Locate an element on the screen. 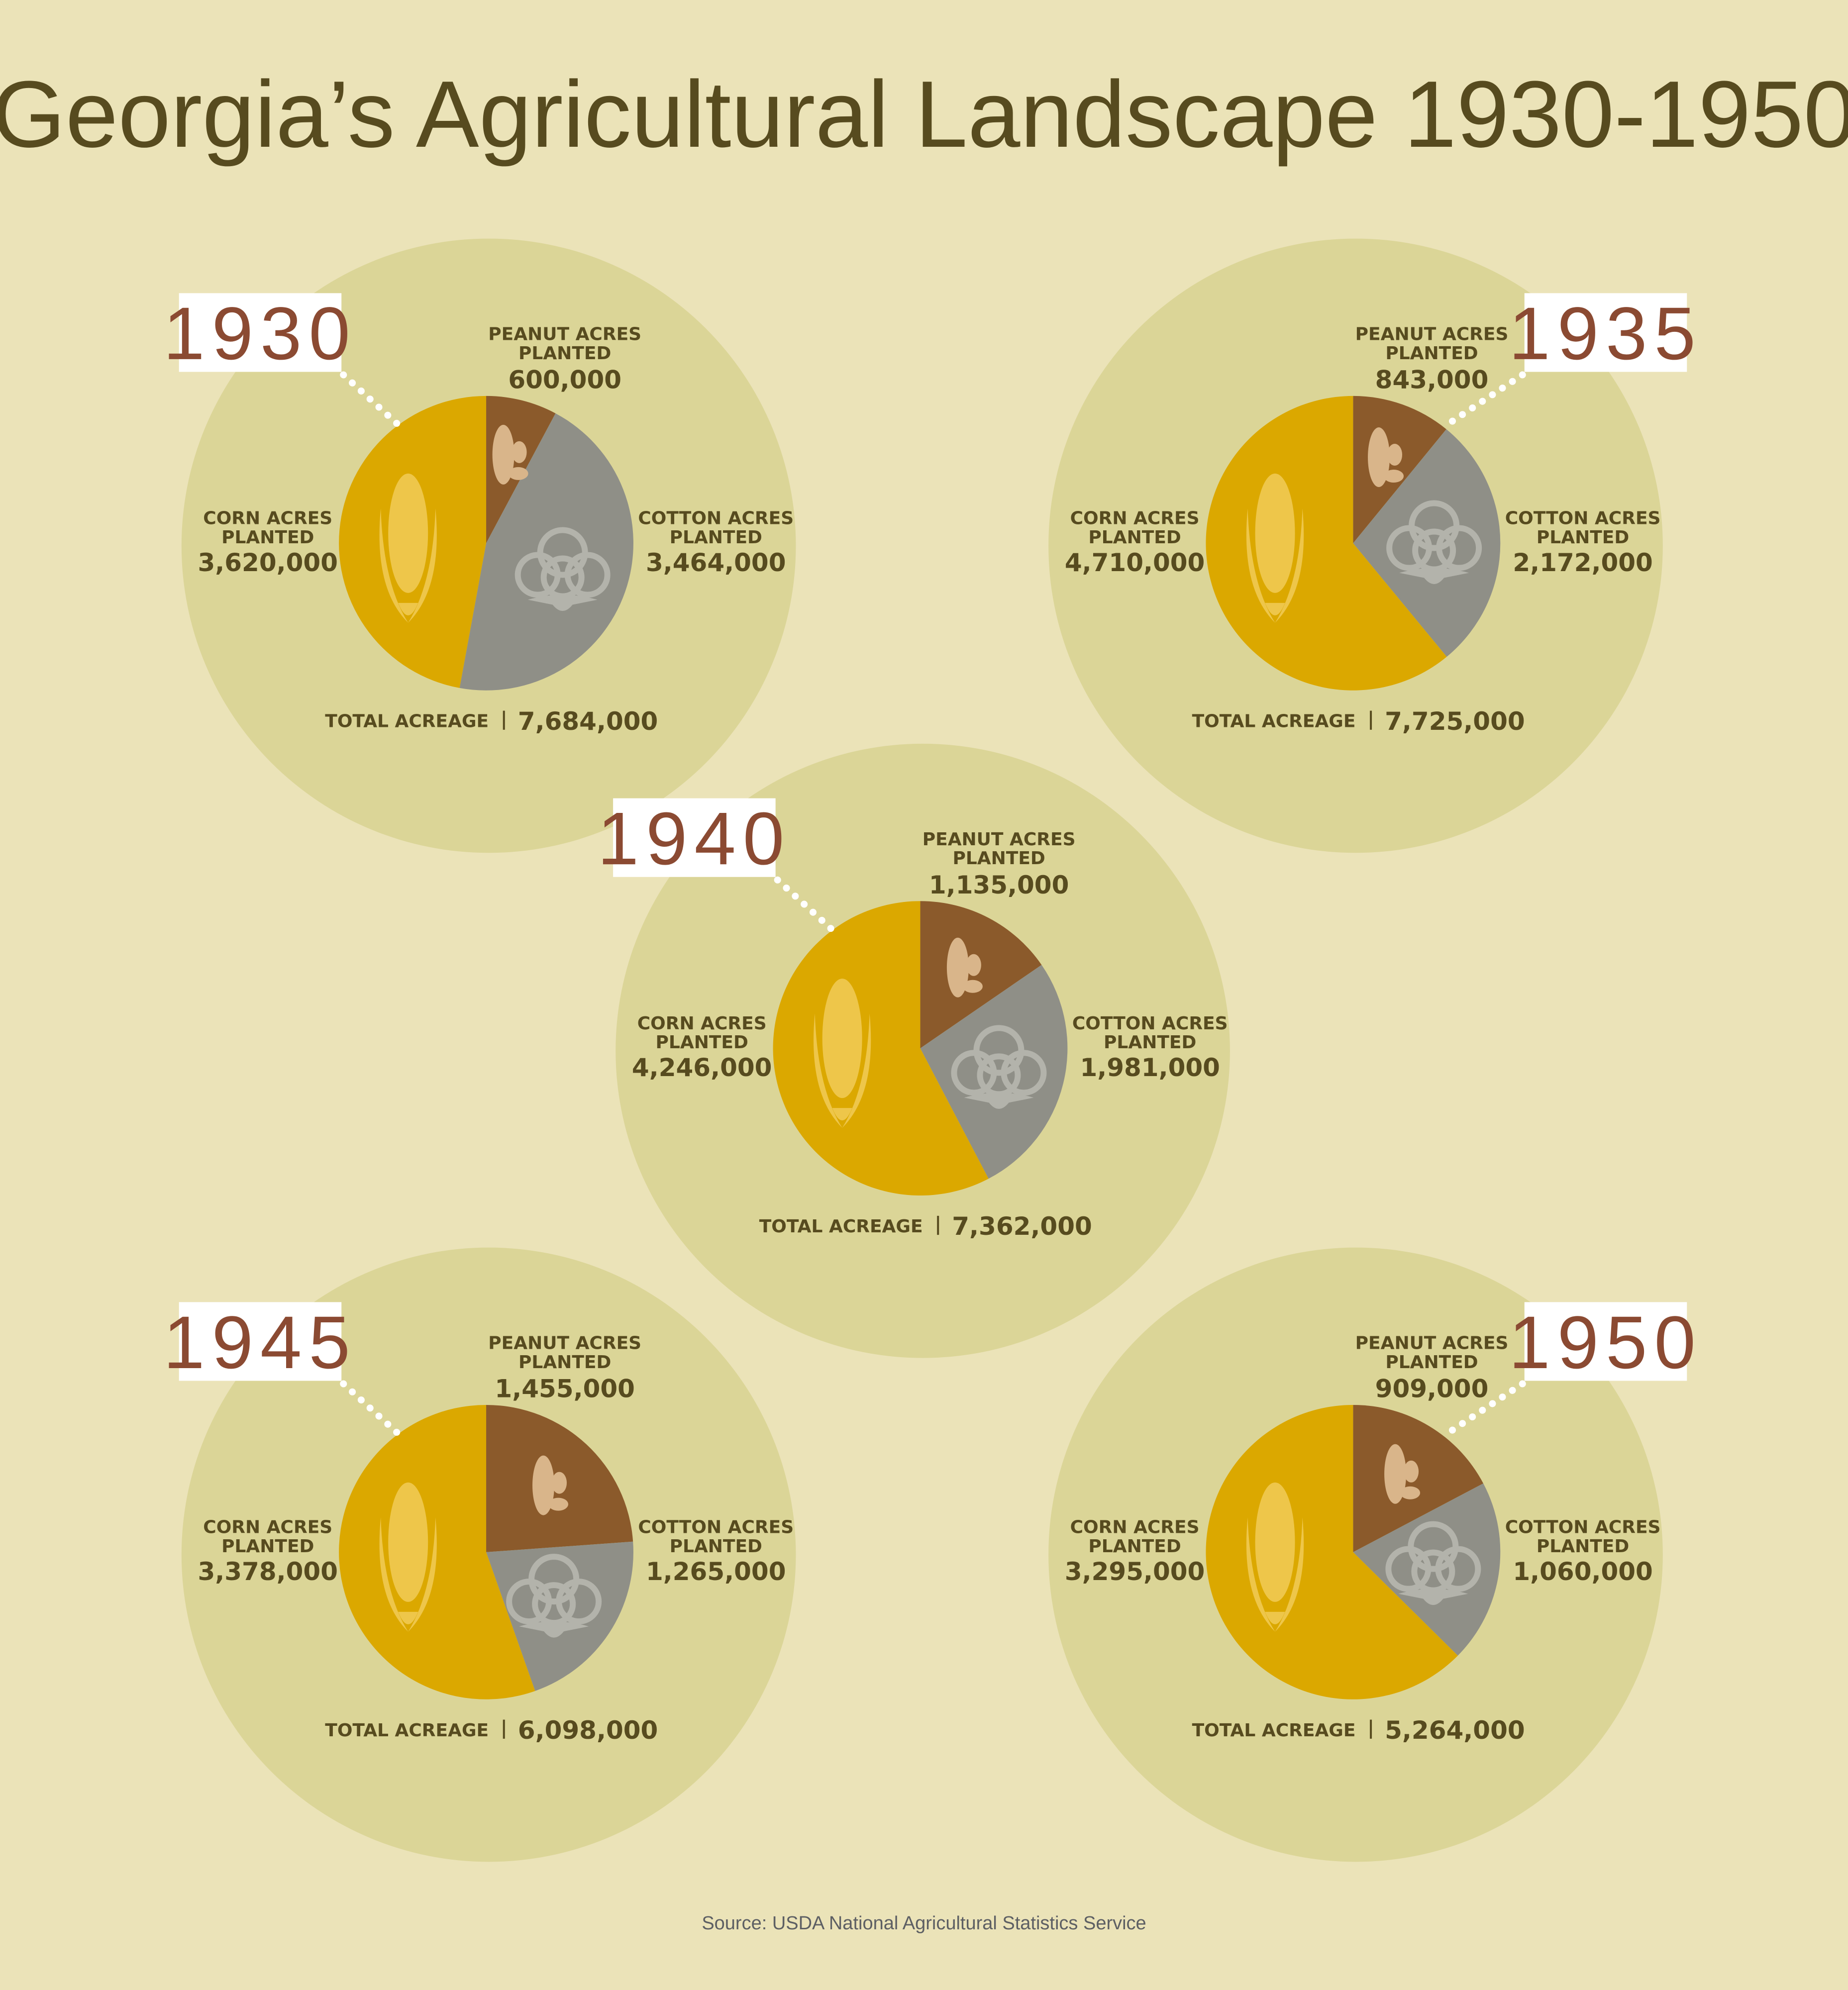  corn-value: 4,710,000 is located at coordinates (1135, 562).